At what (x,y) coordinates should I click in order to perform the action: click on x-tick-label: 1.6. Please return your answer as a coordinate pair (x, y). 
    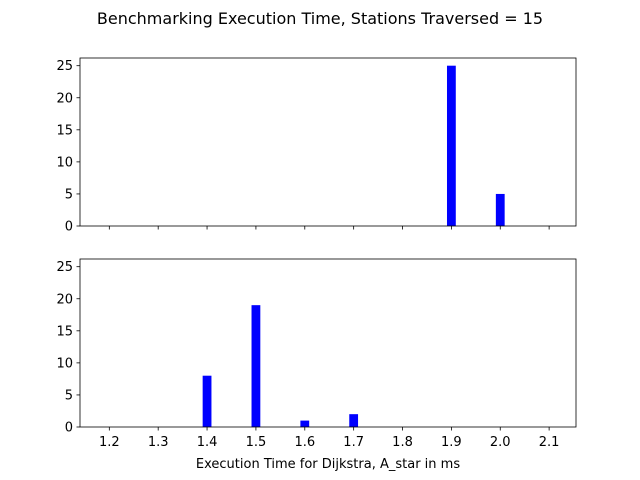
    Looking at the image, I should click on (304, 442).